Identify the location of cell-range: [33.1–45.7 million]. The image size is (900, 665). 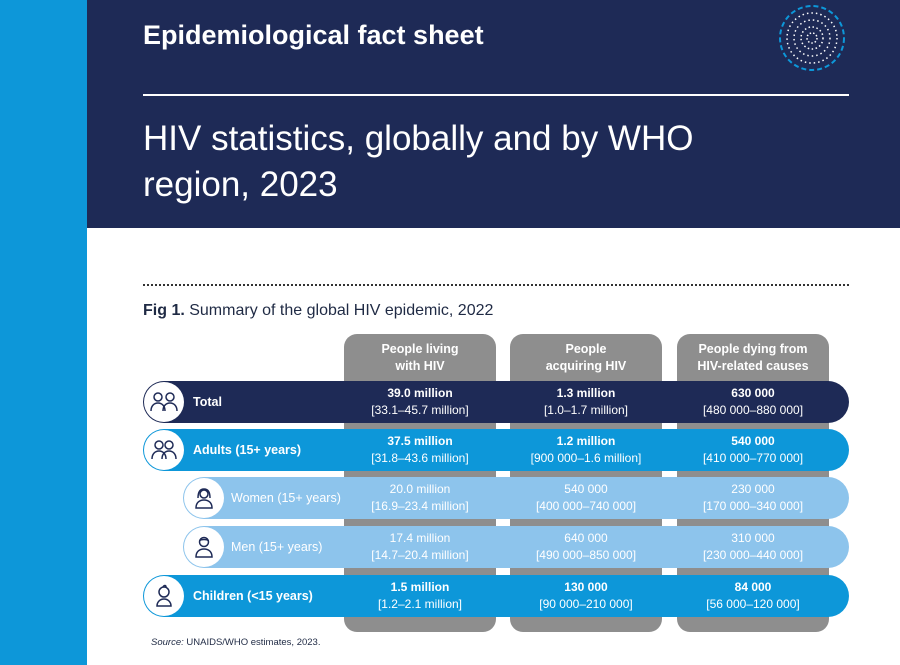
(420, 410).